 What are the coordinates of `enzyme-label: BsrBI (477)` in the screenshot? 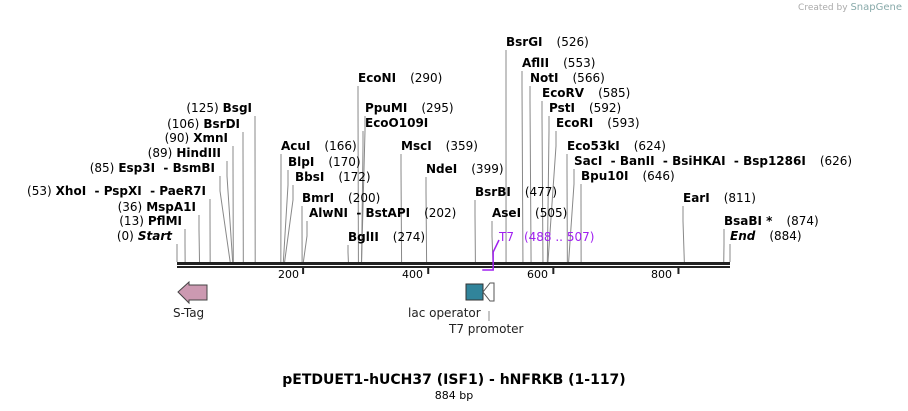 It's located at (518, 192).